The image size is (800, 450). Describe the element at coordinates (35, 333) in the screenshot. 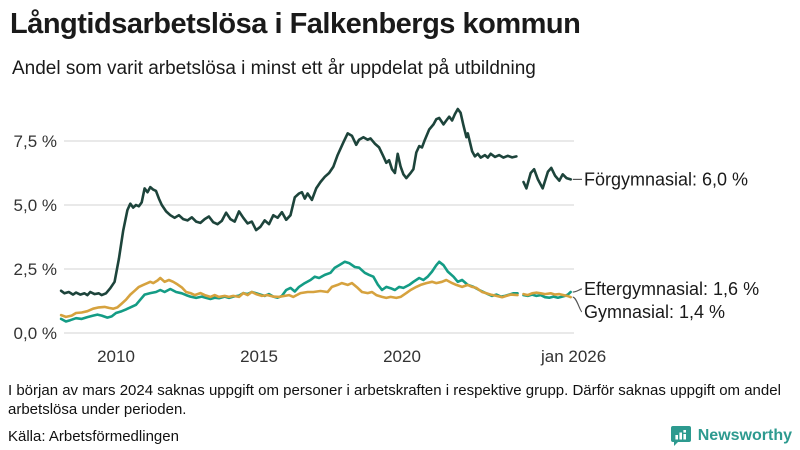

I see `y-tick-label: 0,0 %` at that location.